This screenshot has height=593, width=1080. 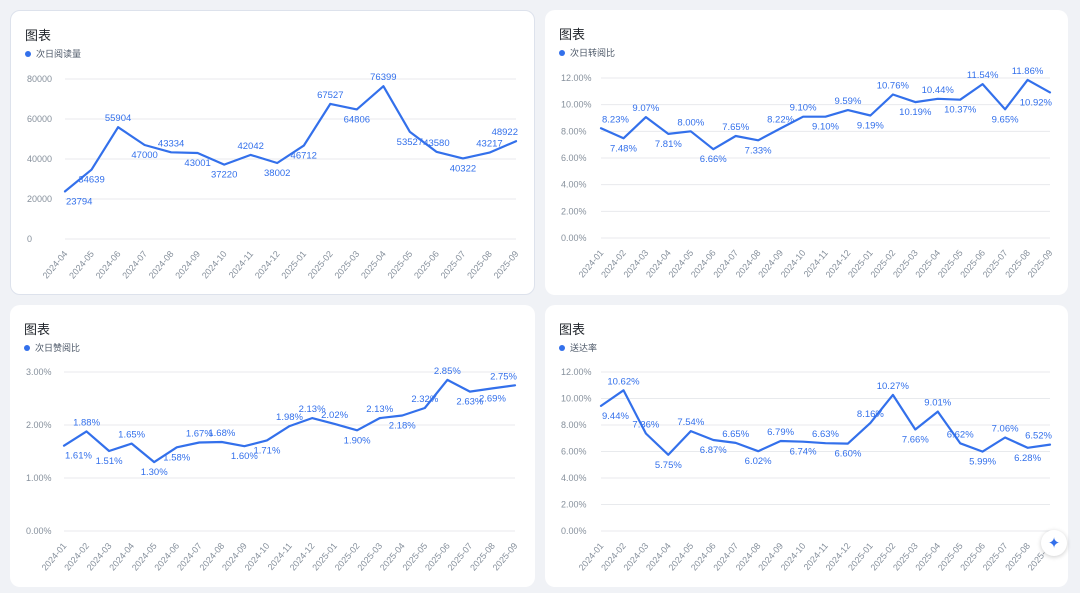 I want to click on data-label: 8.16%, so click(x=870, y=414).